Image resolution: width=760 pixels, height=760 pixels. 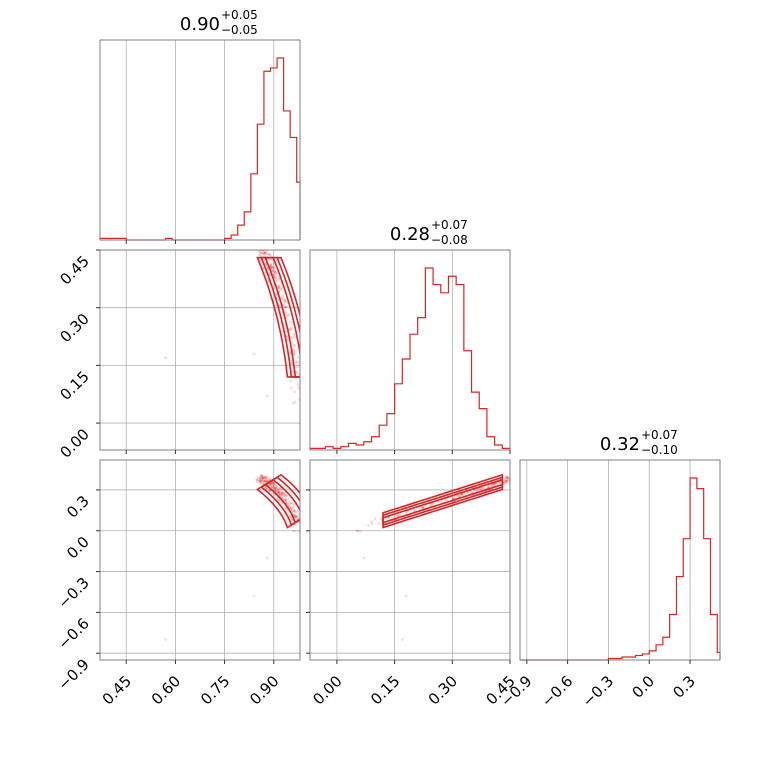 What do you see at coordinates (74, 328) in the screenshot?
I see `ytick-label-param1-2: 0.30` at bounding box center [74, 328].